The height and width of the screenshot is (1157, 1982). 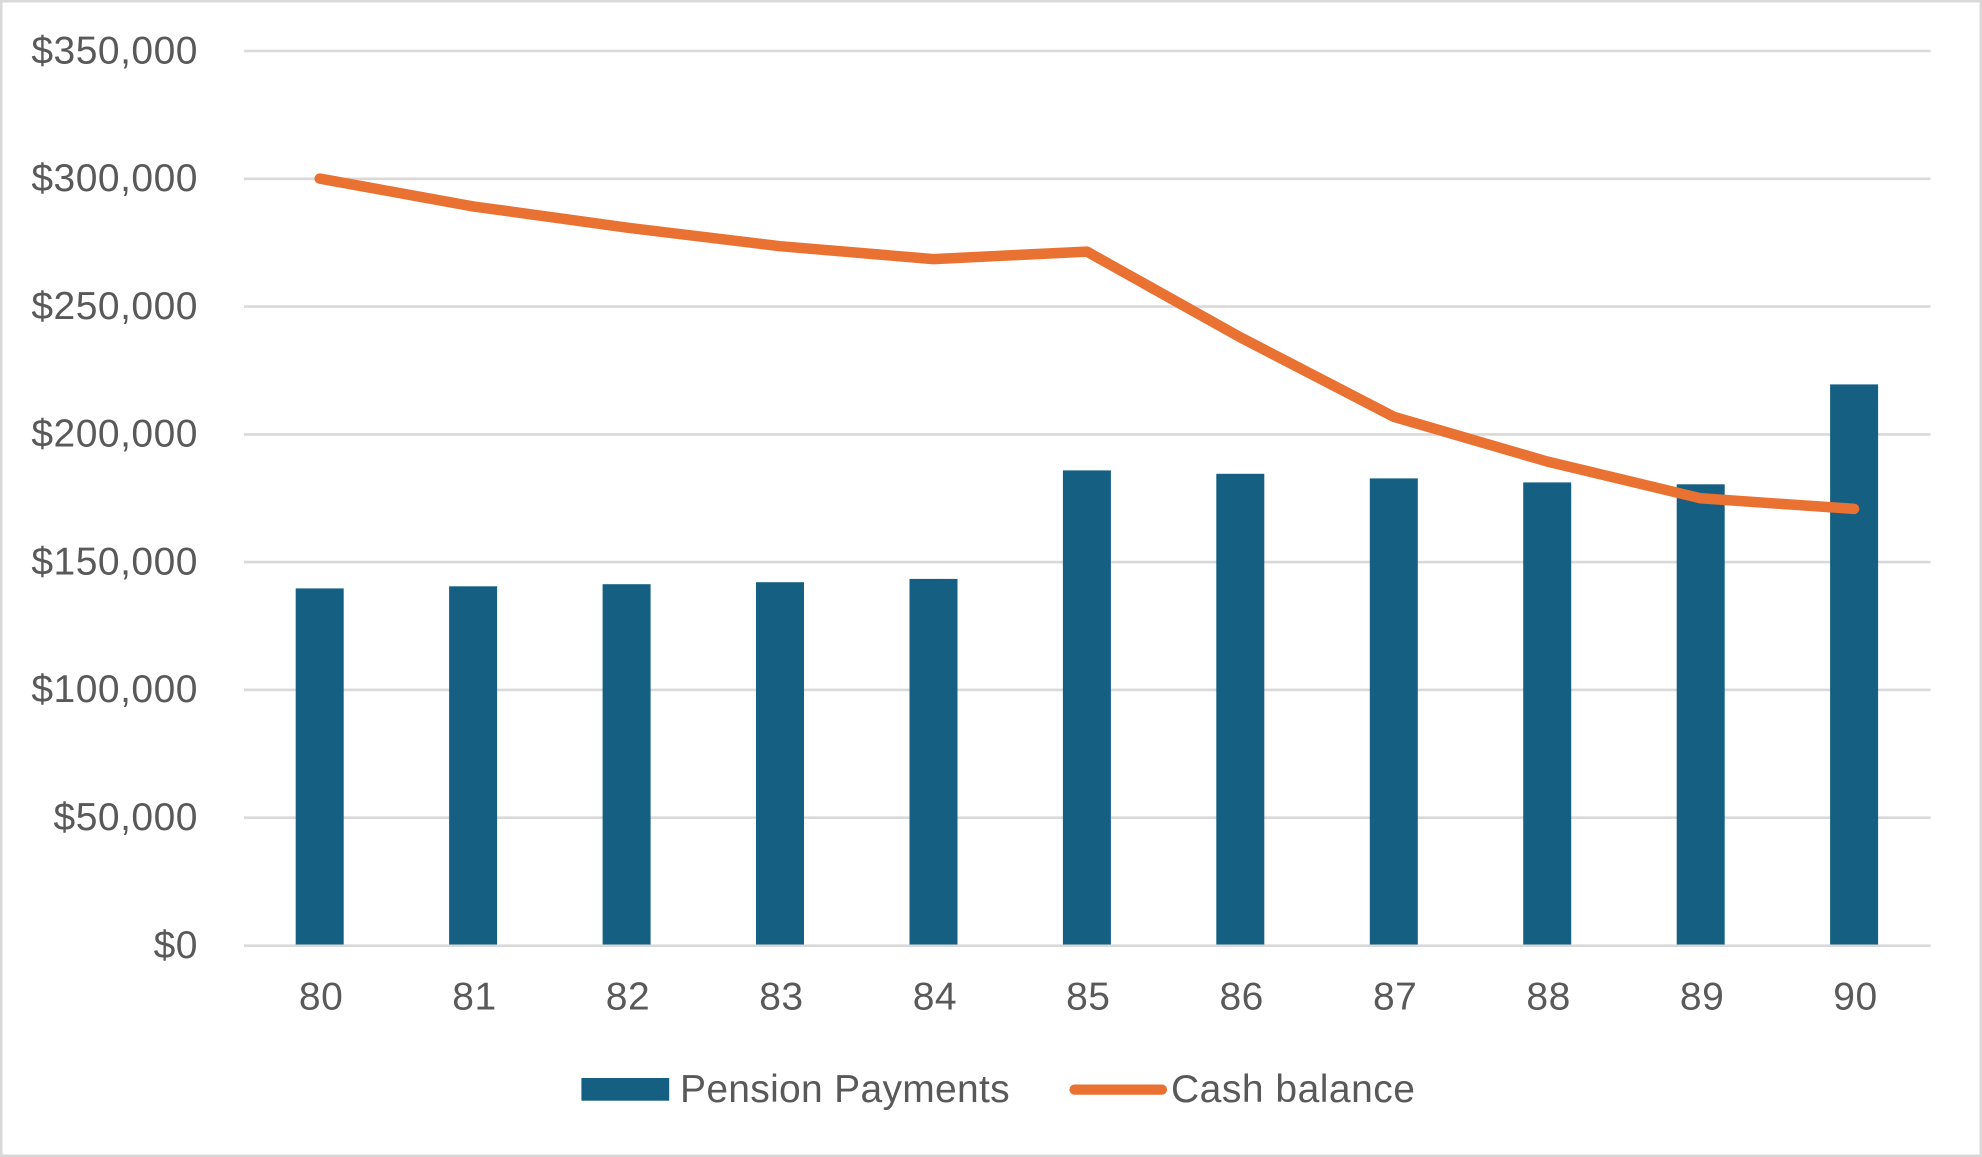 What do you see at coordinates (321, 997) in the screenshot?
I see `svg-text: 80` at bounding box center [321, 997].